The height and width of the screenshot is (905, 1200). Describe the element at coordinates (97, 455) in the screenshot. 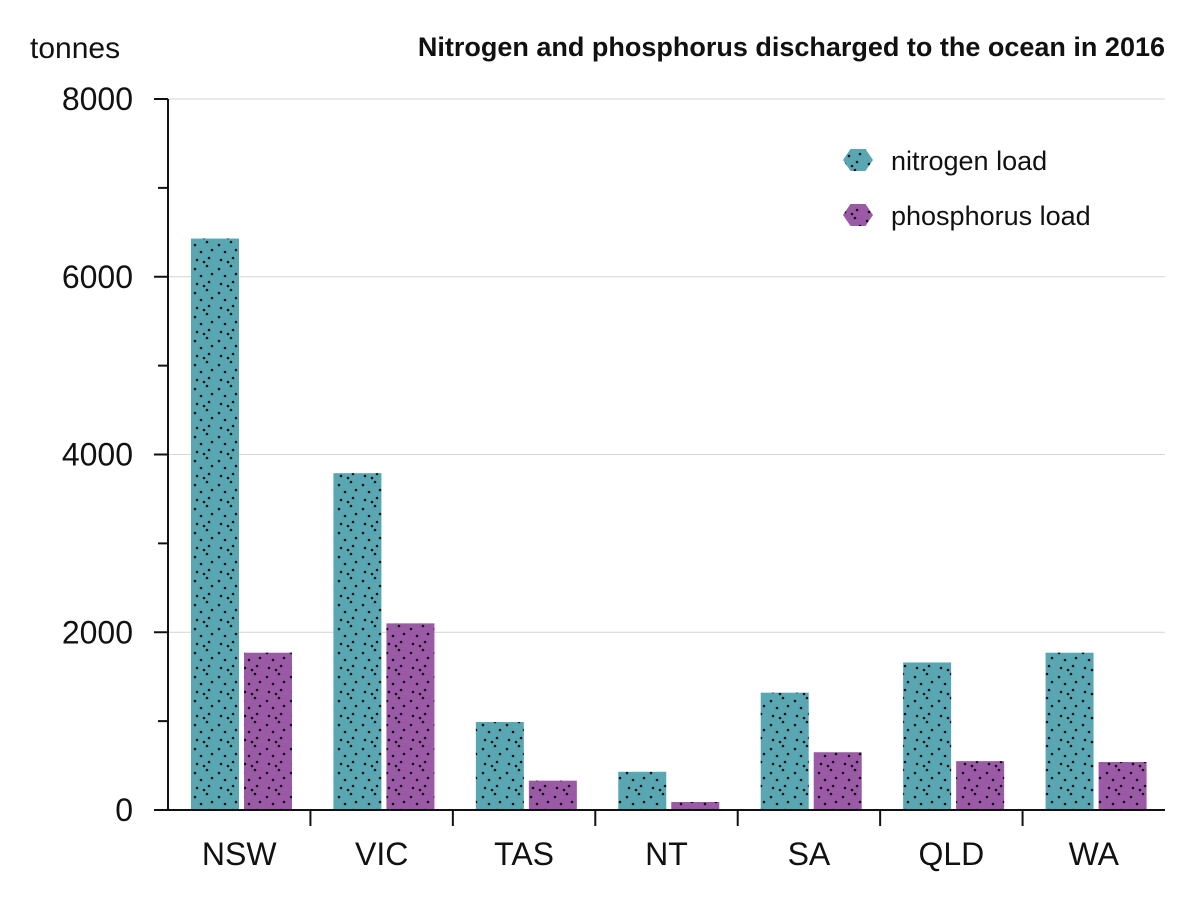

I see `y-tick-label: 4000` at that location.